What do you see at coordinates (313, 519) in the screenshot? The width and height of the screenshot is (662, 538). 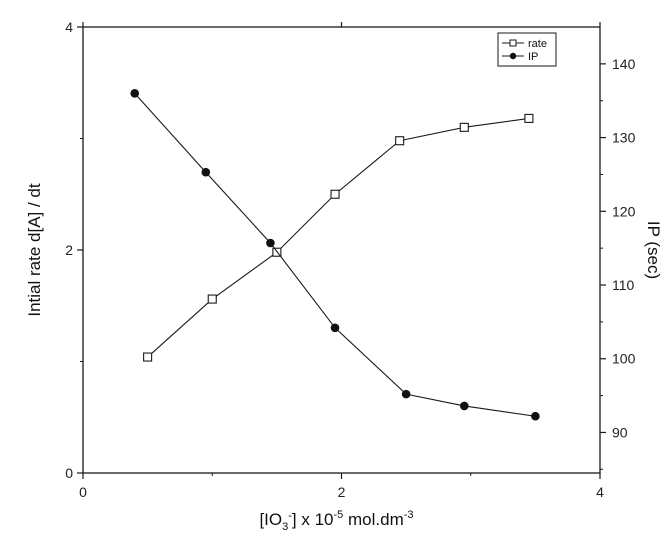 I see `x-axis-title-rest: ] x 10` at bounding box center [313, 519].